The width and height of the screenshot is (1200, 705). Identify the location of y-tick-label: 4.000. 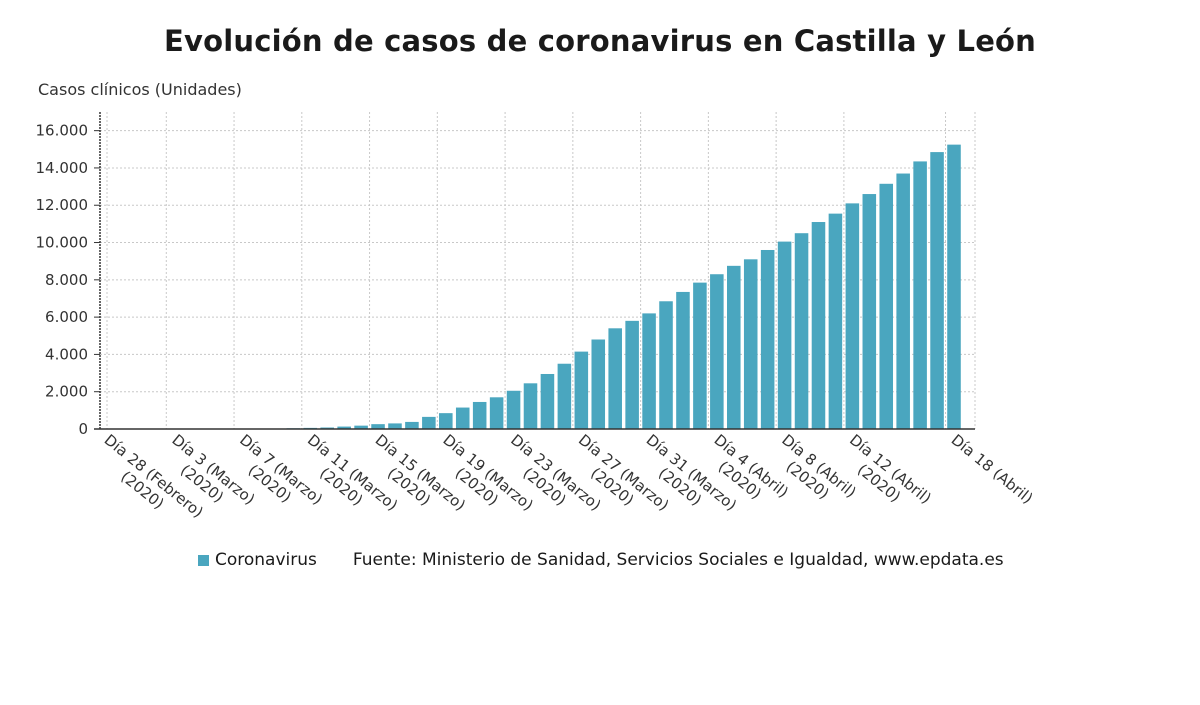
(66, 354).